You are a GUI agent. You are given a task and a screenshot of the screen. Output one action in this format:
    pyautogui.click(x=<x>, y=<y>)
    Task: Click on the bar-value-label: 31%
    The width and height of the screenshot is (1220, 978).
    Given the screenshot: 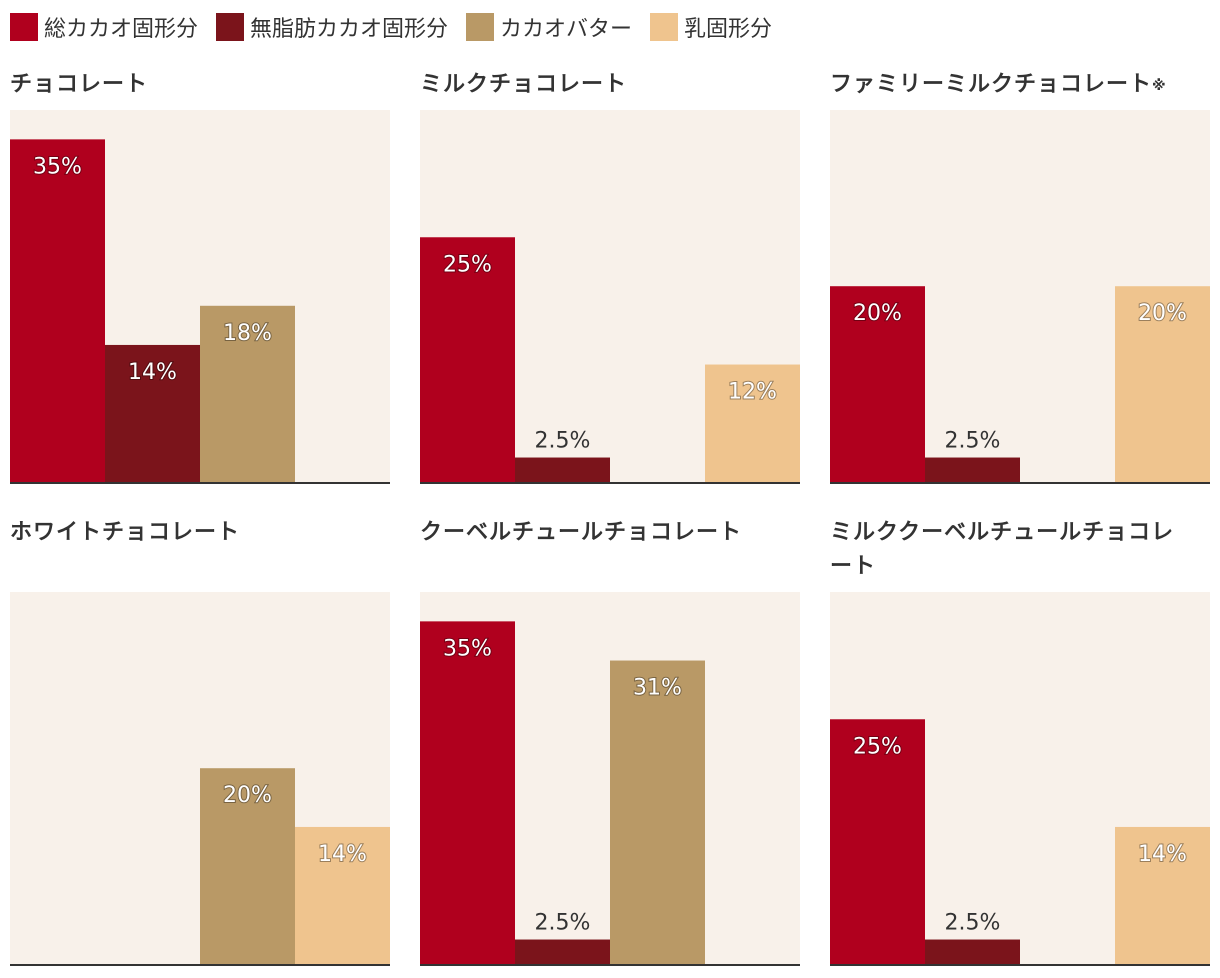 What is the action you would take?
    pyautogui.click(x=657, y=688)
    